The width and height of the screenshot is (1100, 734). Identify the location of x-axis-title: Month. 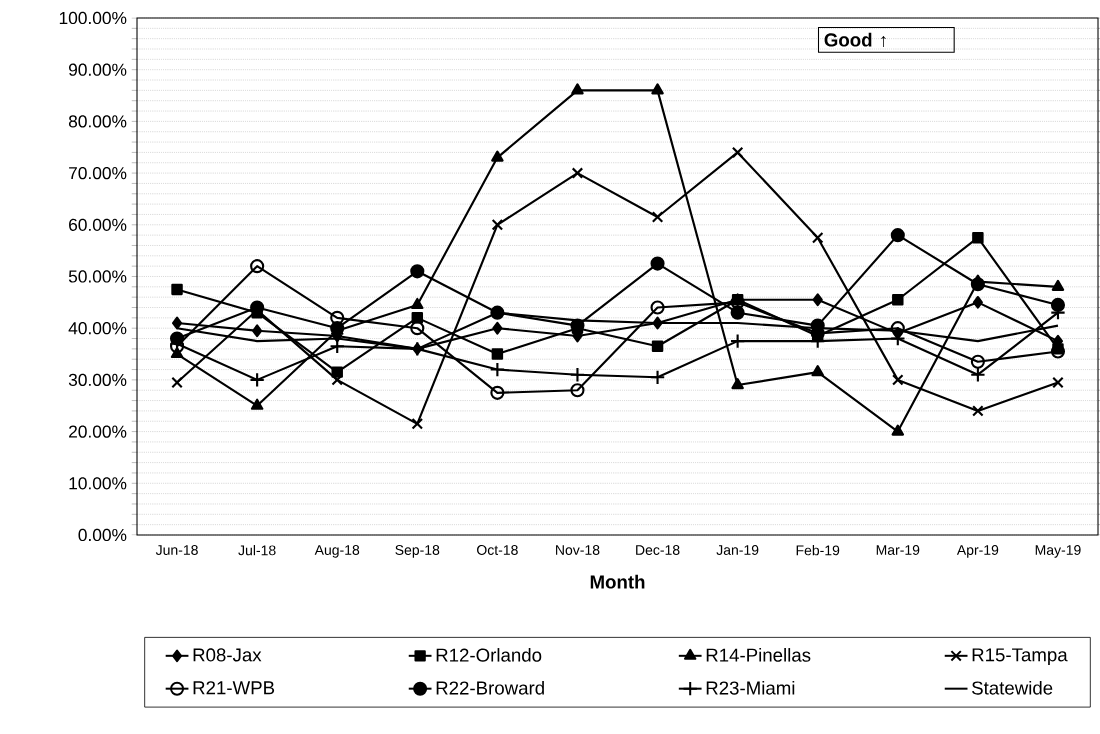
(617, 581).